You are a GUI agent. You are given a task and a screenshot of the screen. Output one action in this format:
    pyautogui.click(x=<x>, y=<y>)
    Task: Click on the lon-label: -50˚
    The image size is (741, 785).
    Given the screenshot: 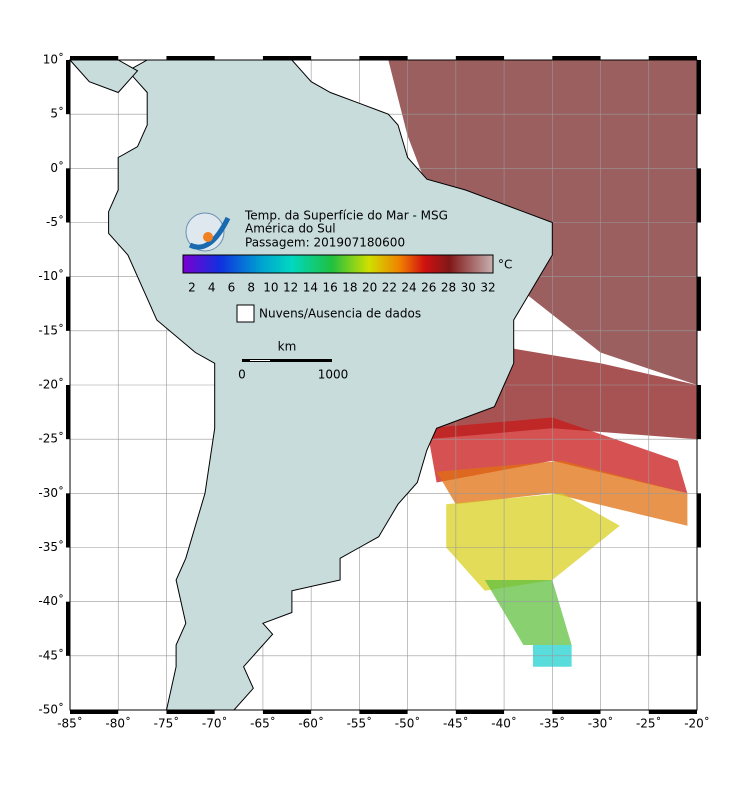 What is the action you would take?
    pyautogui.click(x=408, y=723)
    